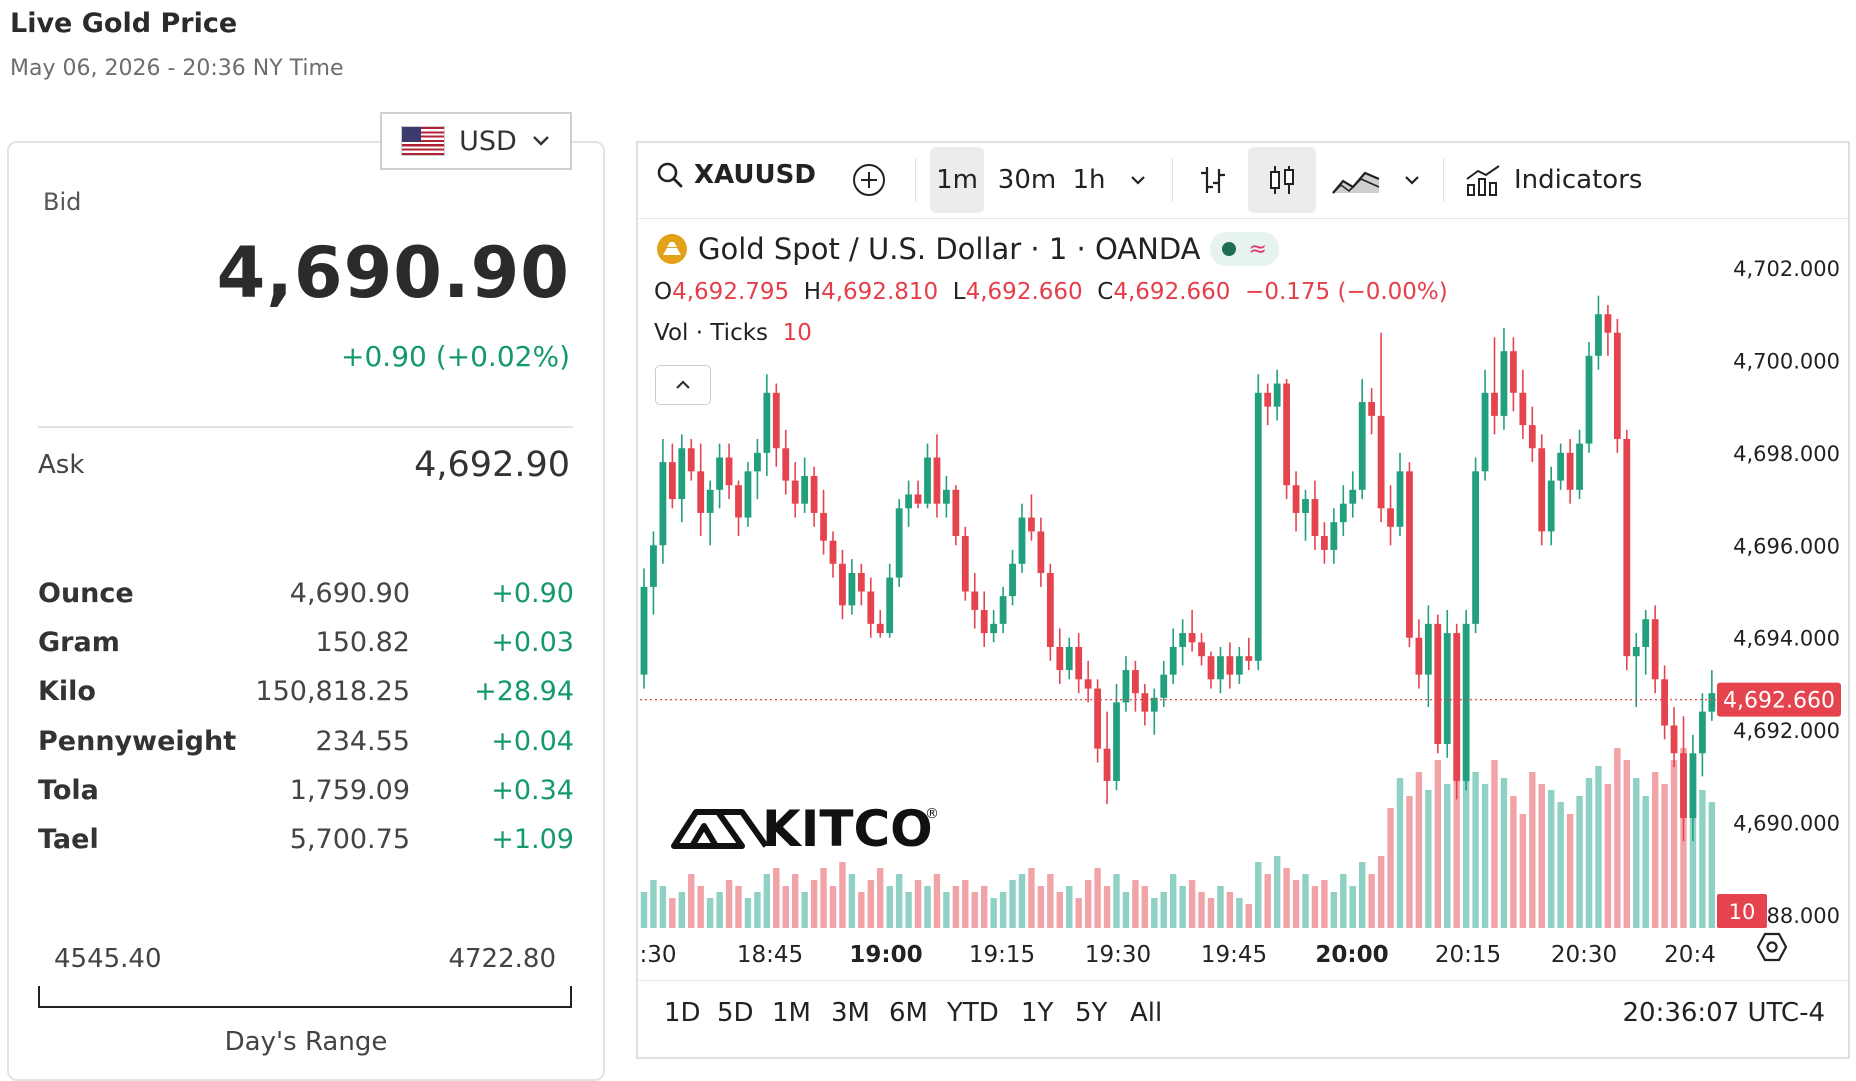  I want to click on bar-chart-style-button, so click(1213, 180).